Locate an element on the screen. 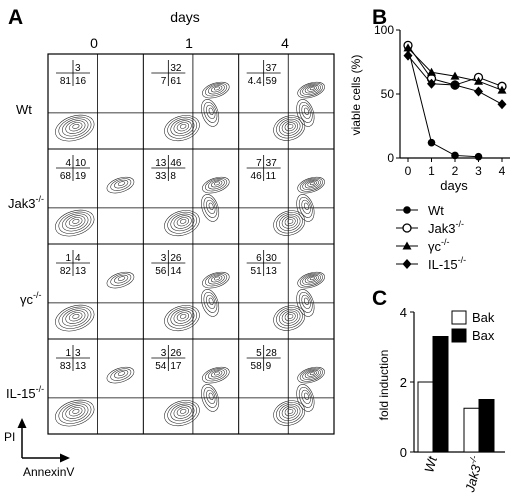 This screenshot has height=501, width=520. axis-arrows is located at coordinates (43, 440).